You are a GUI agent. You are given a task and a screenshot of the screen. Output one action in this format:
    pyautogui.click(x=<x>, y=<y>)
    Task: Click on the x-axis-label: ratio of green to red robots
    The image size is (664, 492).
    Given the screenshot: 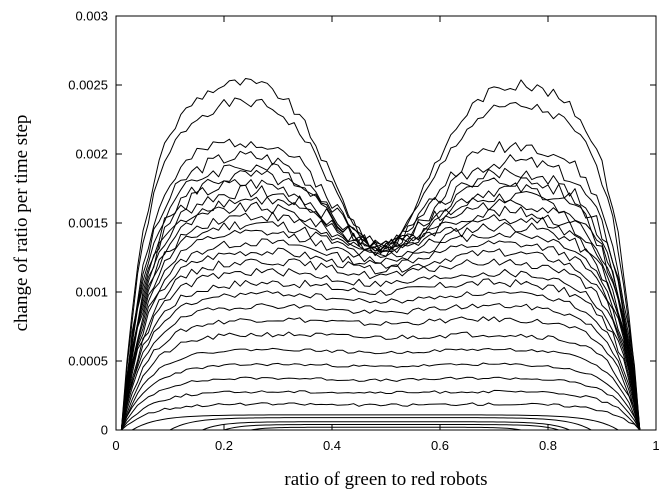 What is the action you would take?
    pyautogui.click(x=385, y=479)
    